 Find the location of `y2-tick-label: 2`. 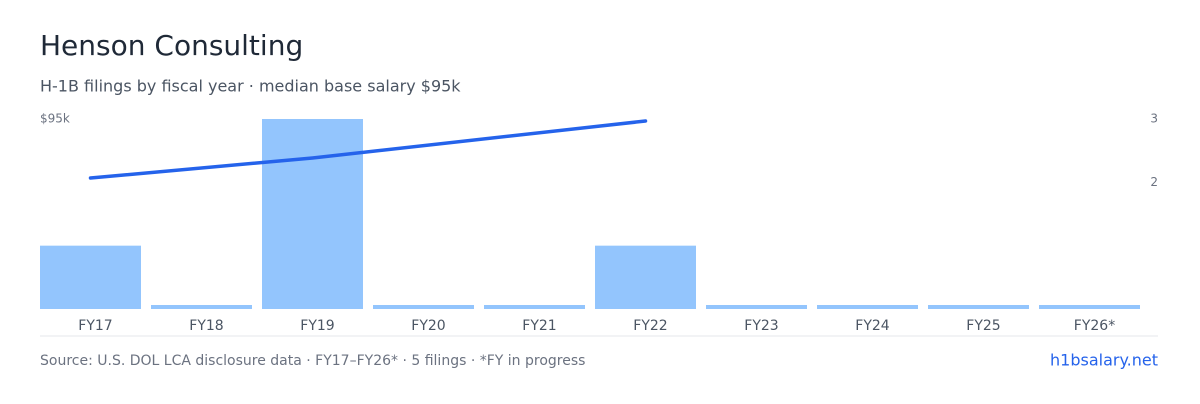

y2-tick-label: 2 is located at coordinates (1154, 182).